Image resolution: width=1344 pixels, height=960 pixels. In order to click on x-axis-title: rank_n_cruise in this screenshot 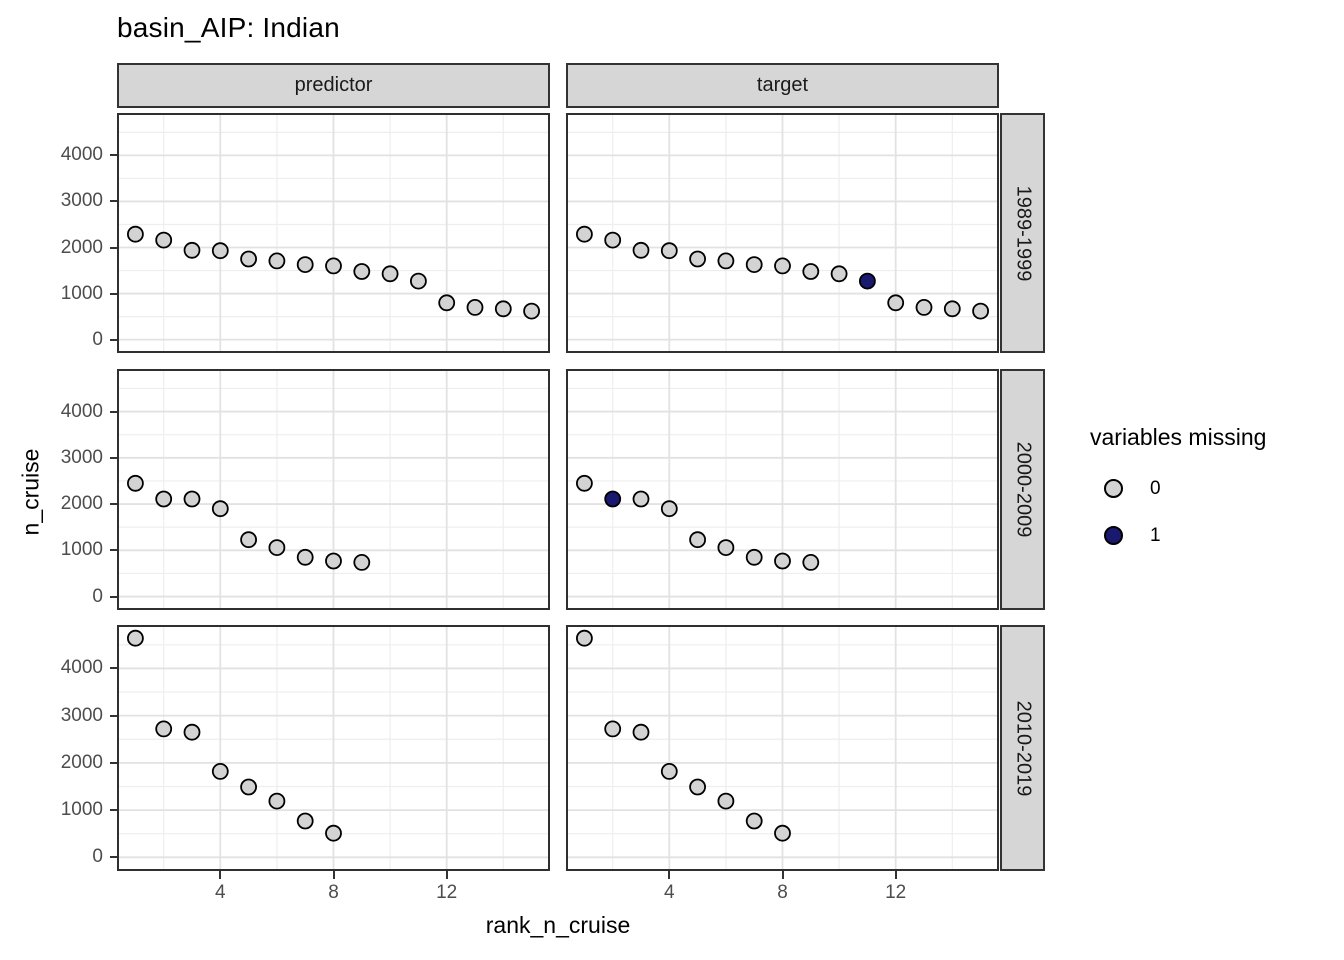, I will do `click(558, 925)`.